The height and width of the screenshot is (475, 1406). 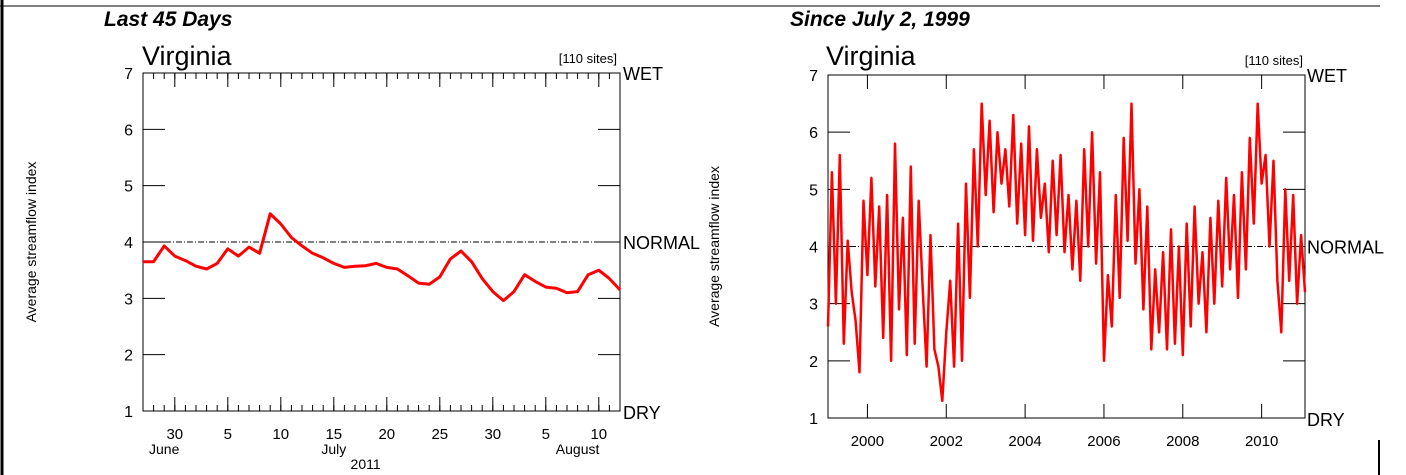 What do you see at coordinates (867, 441) in the screenshot?
I see `x-tick-label: 2000` at bounding box center [867, 441].